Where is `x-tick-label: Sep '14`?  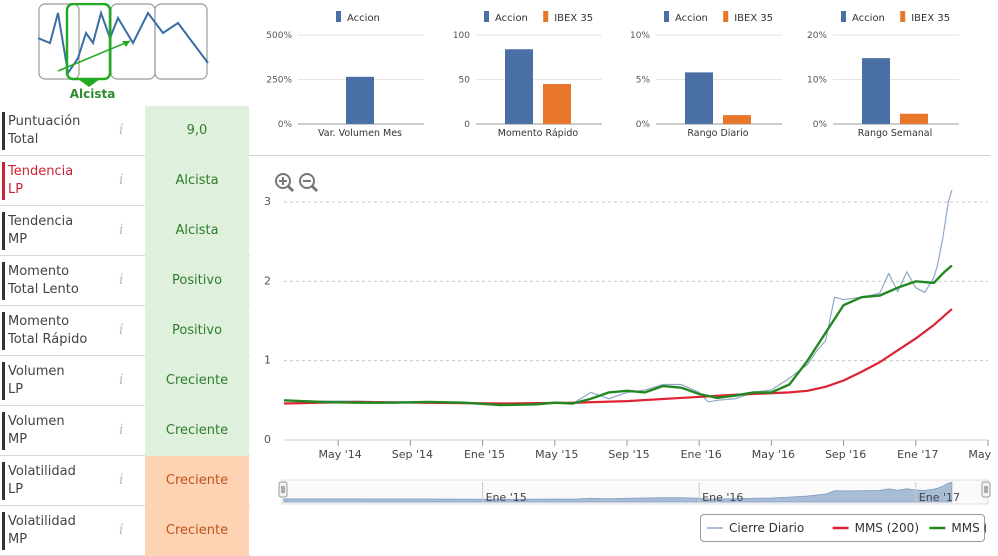
x-tick-label: Sep '14 is located at coordinates (412, 454).